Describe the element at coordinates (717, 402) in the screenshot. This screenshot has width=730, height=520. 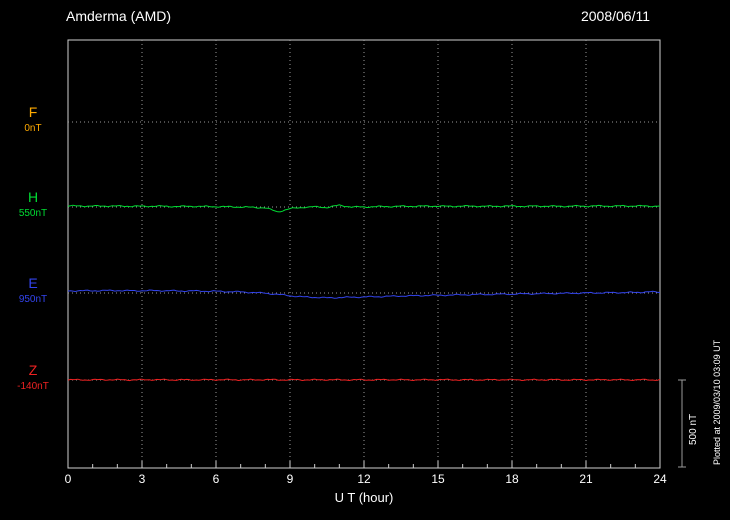
I see `plotted-at-note: Plotted at 2009/03/10 03:09 UT` at that location.